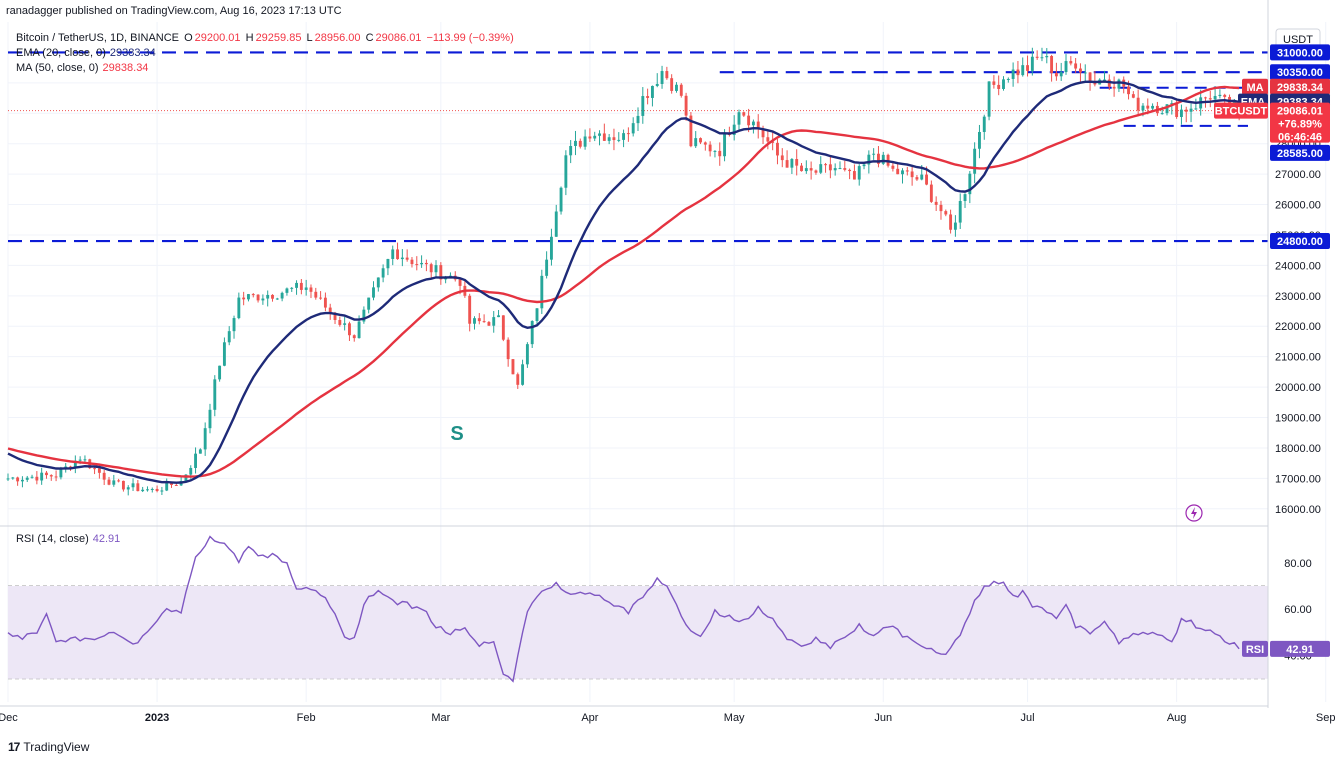 The height and width of the screenshot is (761, 1340). Describe the element at coordinates (440, 718) in the screenshot. I see `time-tick-label: Mar` at that location.